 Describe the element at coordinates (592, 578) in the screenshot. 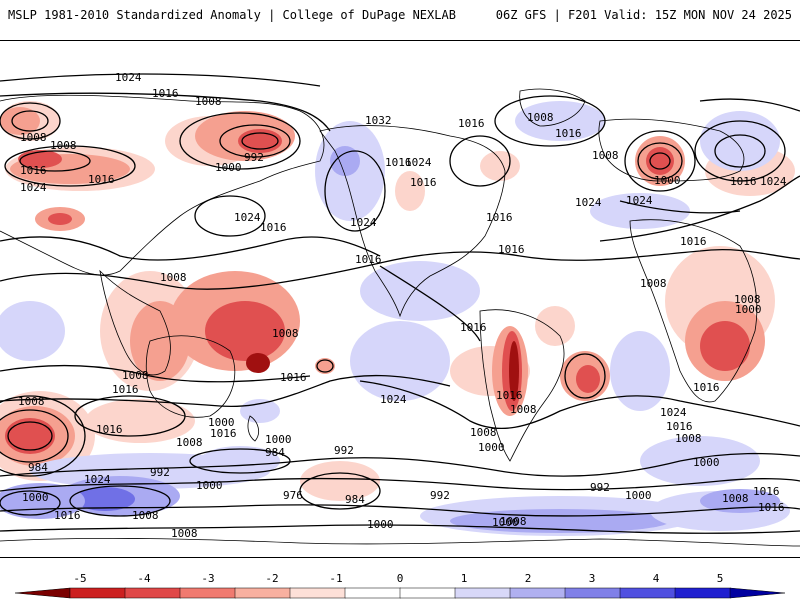

I see `colorbar-tick-label: 3` at that location.